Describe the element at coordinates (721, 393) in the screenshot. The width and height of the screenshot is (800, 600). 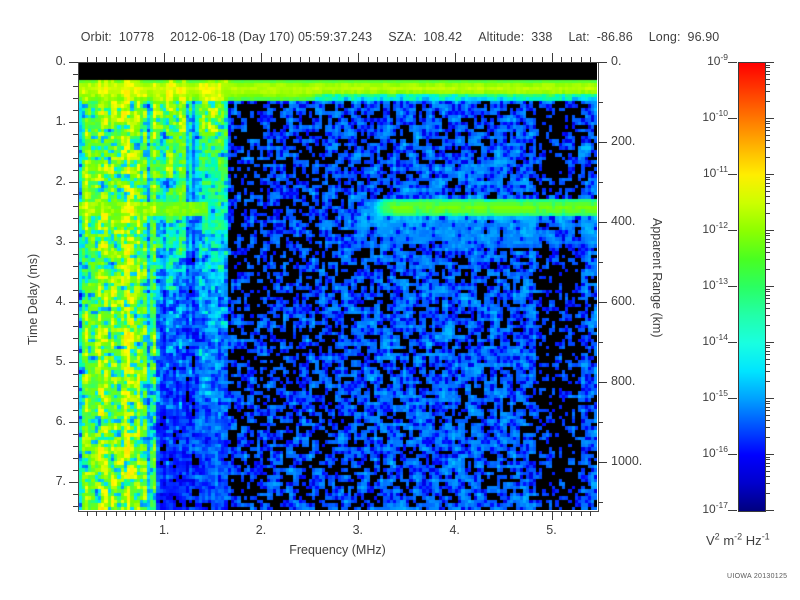
I see `colorbar-exponent: -15` at that location.